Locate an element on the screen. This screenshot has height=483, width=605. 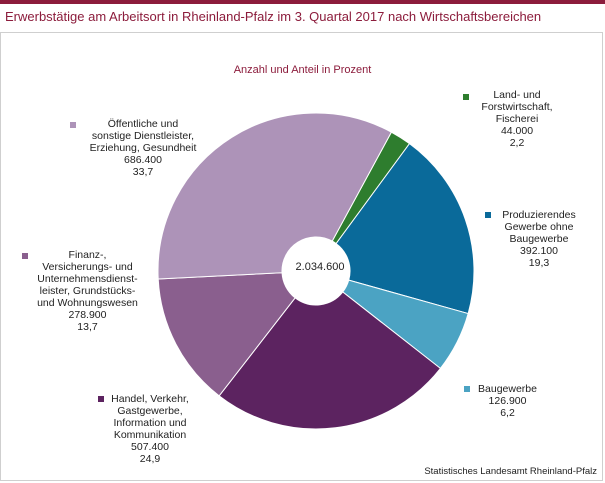
slice-label-text: Gewerbe ohne is located at coordinates (539, 227).